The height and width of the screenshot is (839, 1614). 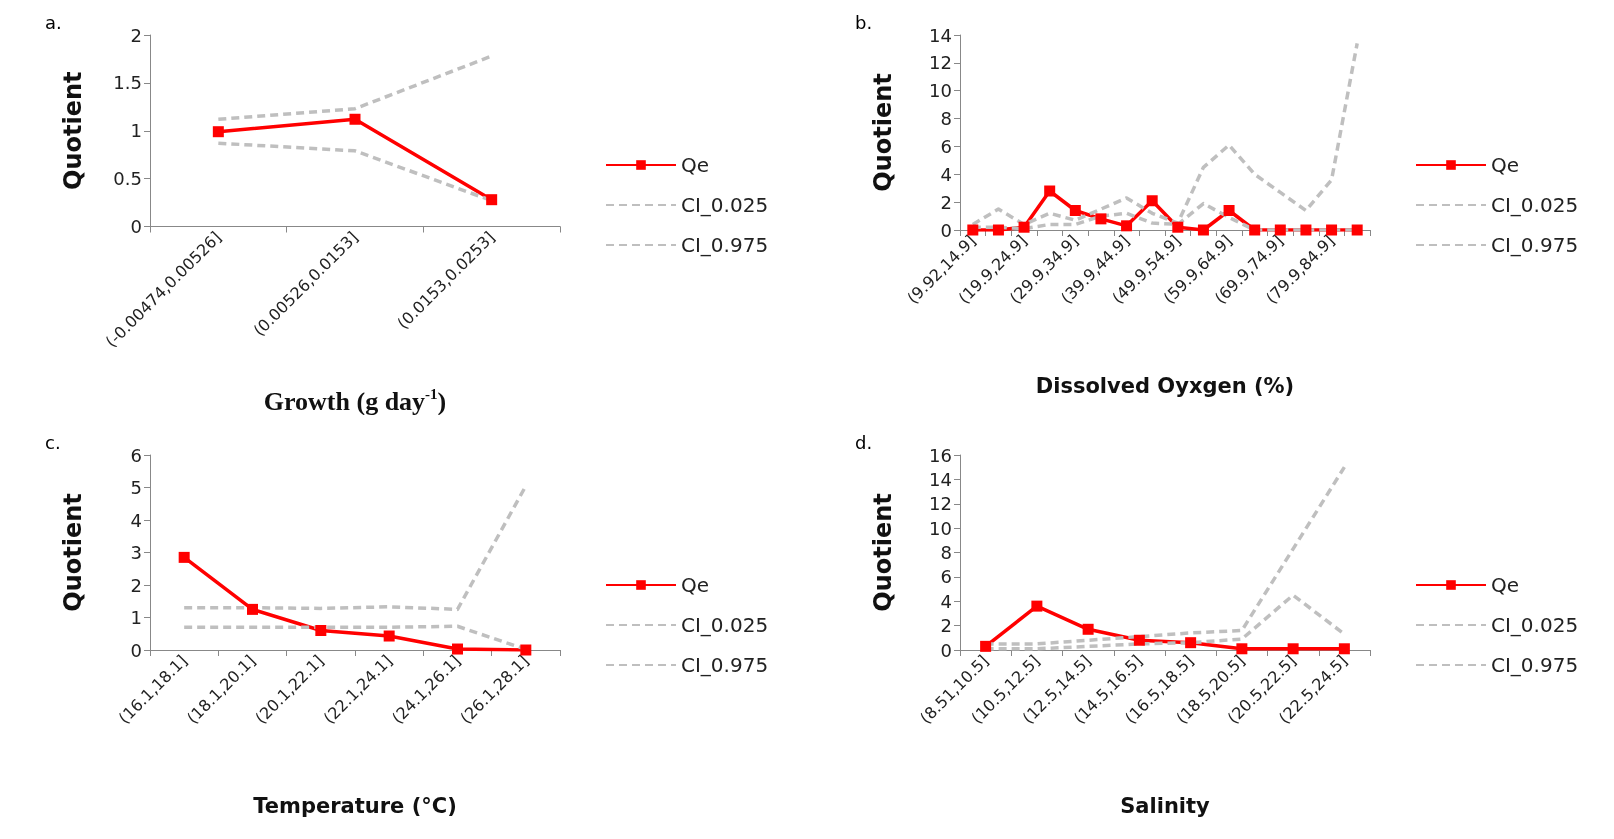 I want to click on chart-title: b., so click(x=864, y=22).